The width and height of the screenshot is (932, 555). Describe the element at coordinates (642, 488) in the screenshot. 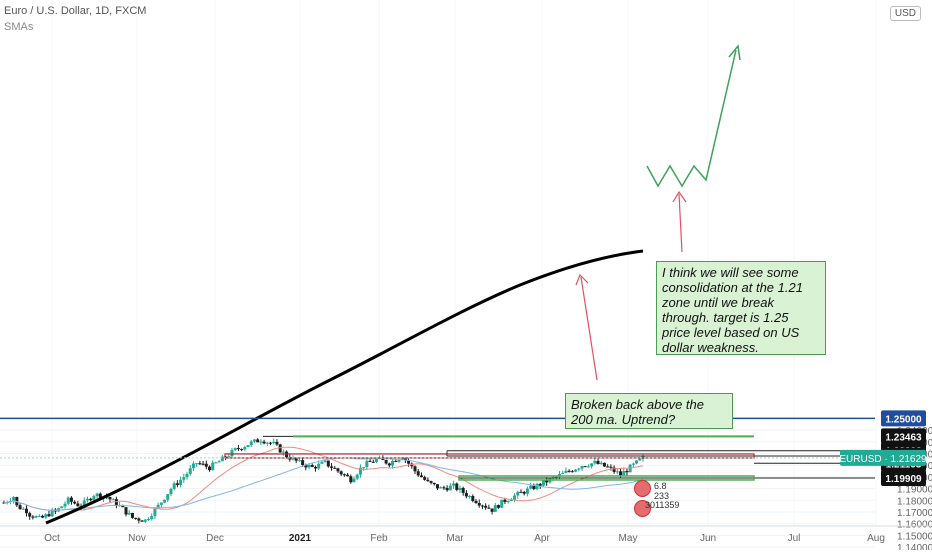

I see `flag-icon` at that location.